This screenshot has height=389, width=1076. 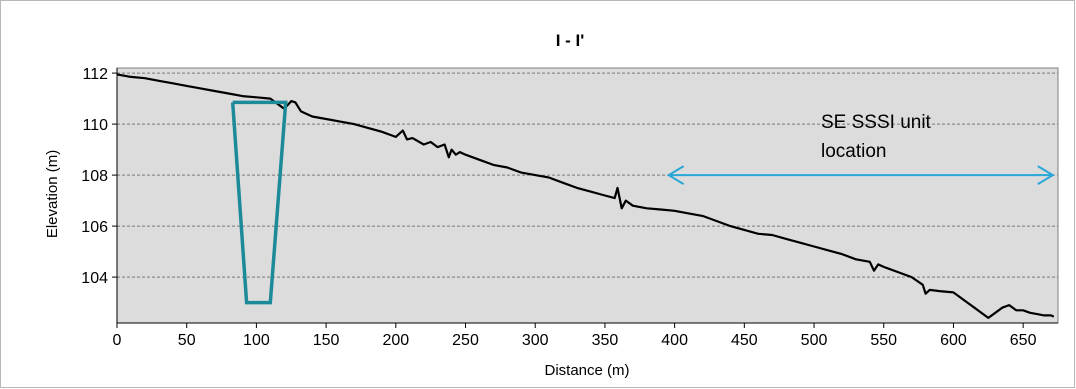 I want to click on annotation-layer: SE SSSI unit location, so click(x=860, y=148).